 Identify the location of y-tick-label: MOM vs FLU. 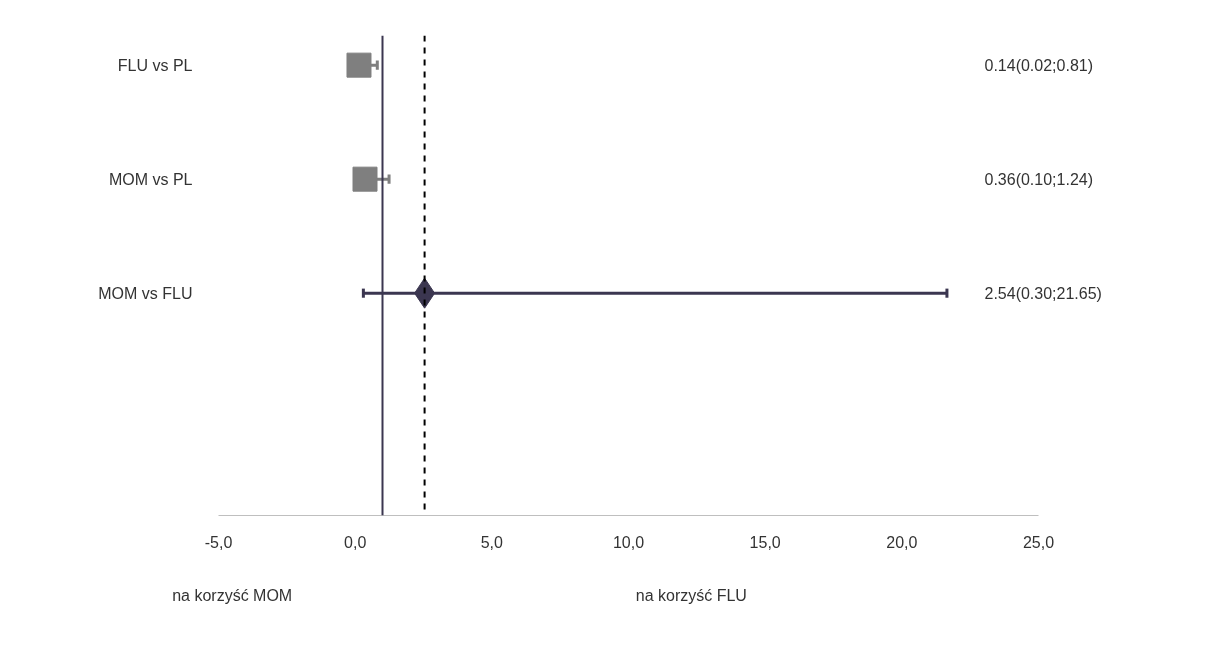
(145, 293).